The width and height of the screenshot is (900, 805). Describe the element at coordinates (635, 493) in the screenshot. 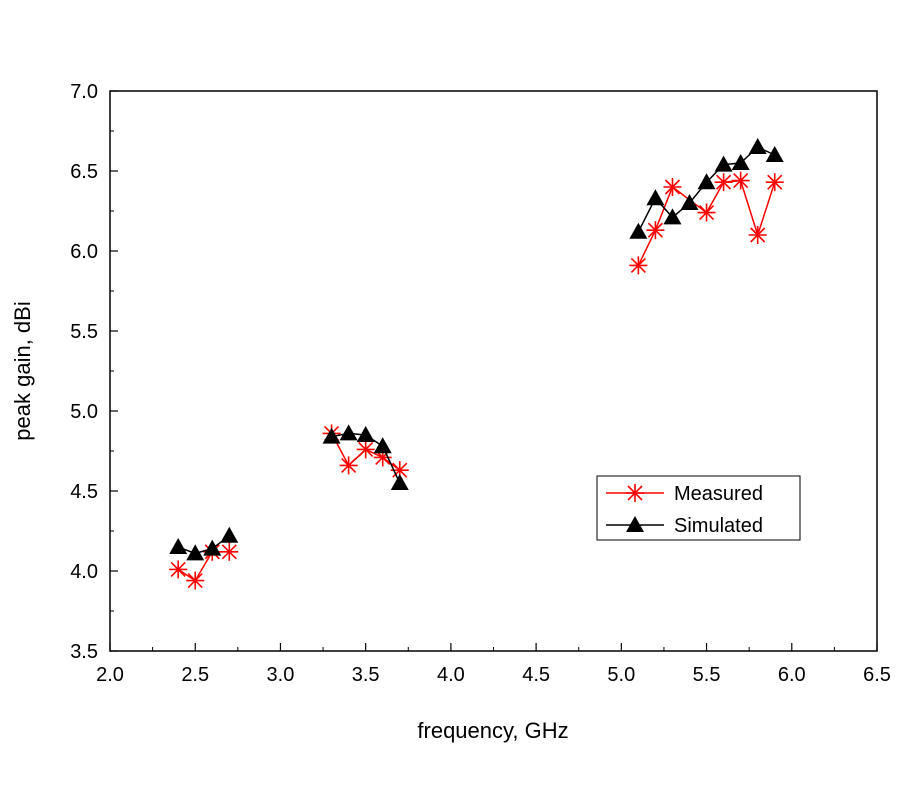

I see `legend-marker-measured` at that location.